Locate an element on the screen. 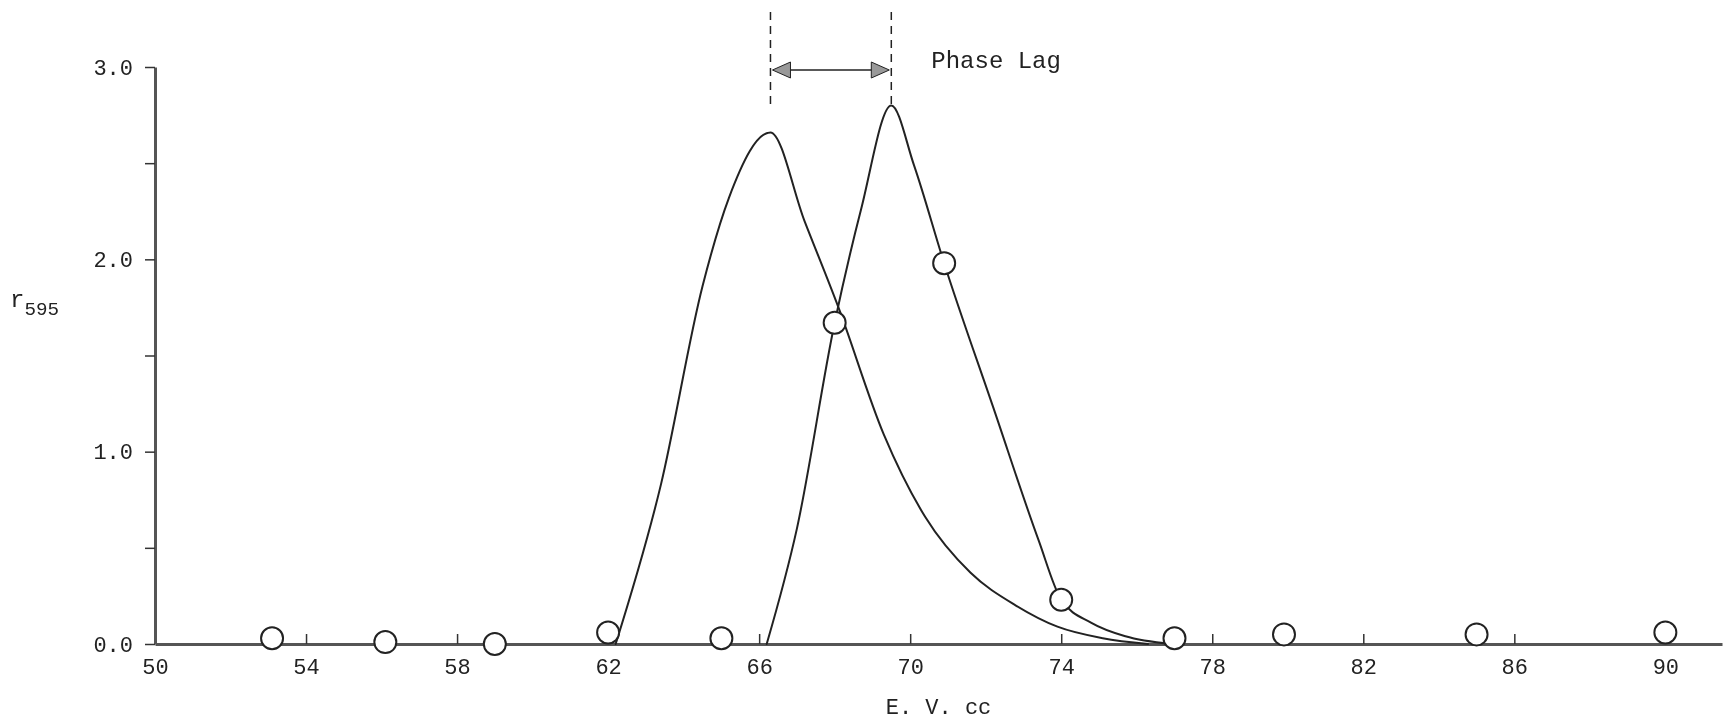 This screenshot has width=1727, height=723. y-tick-label: 0.0 is located at coordinates (113, 646).